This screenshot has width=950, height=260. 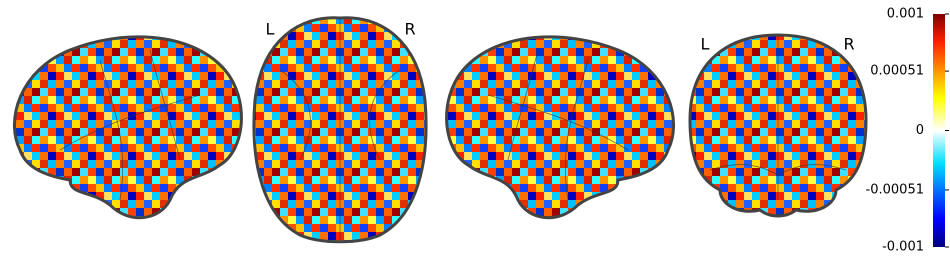 What do you see at coordinates (895, 189) in the screenshot?
I see `tick-label: -0.00051` at bounding box center [895, 189].